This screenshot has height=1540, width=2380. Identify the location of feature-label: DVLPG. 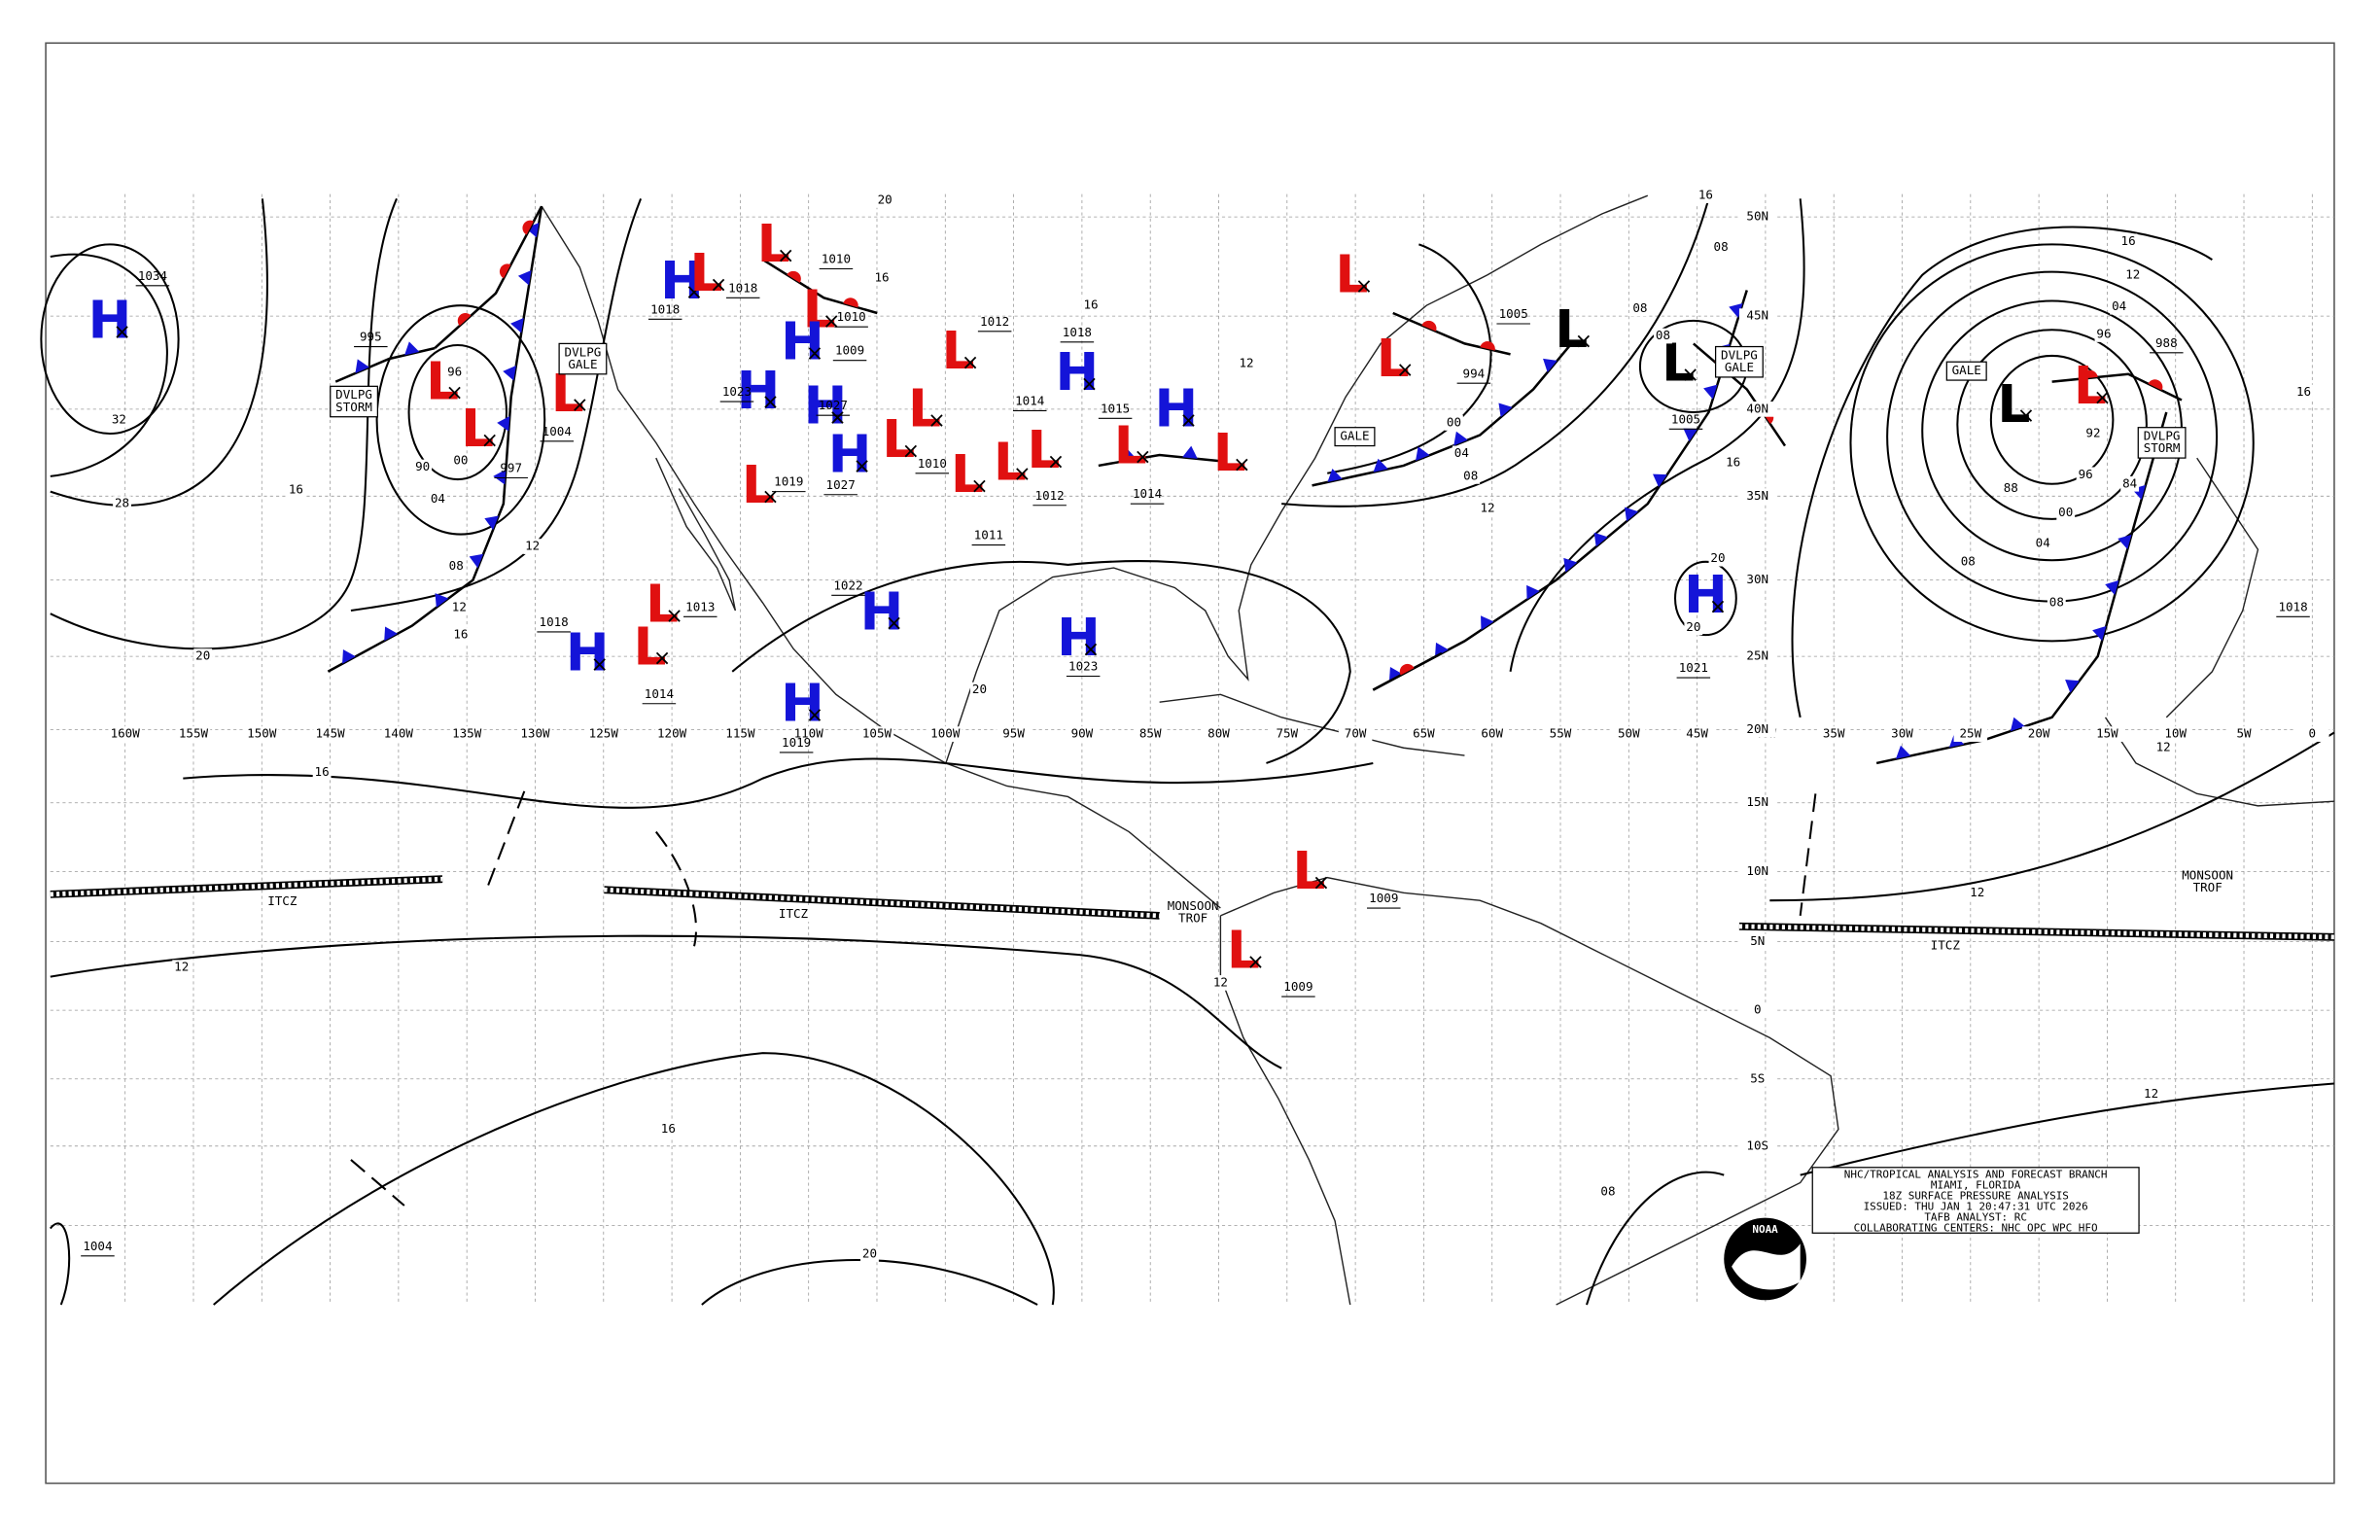
(2162, 436).